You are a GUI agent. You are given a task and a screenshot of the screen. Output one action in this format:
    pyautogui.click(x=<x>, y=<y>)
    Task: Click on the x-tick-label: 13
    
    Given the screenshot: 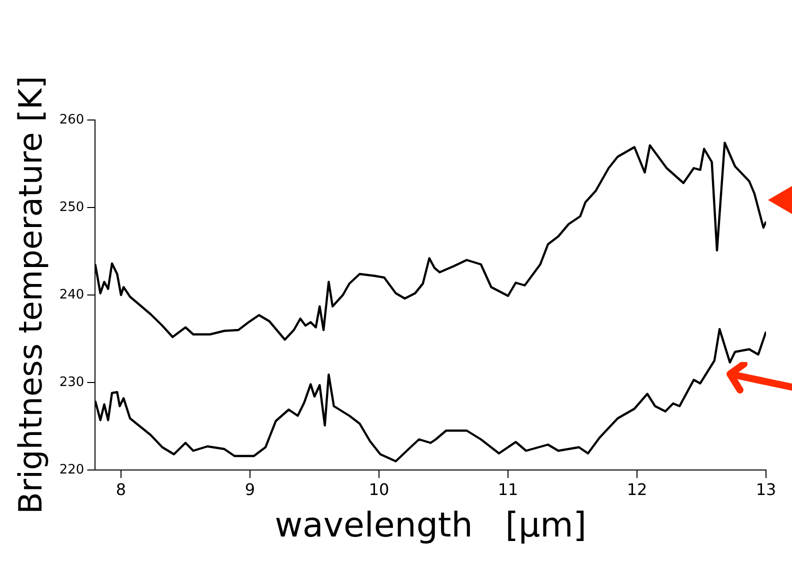 What is the action you would take?
    pyautogui.click(x=766, y=489)
    